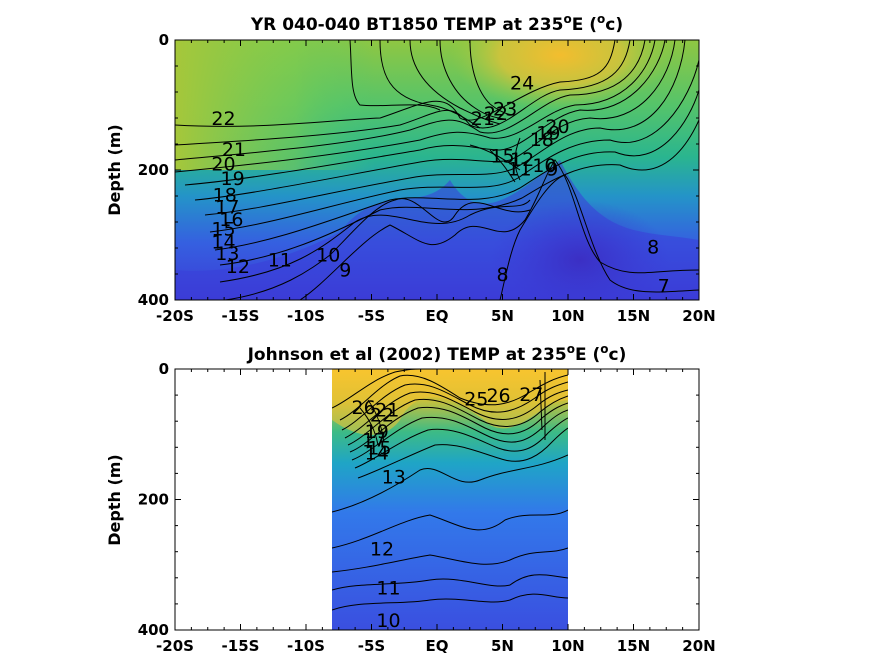 This screenshot has width=875, height=656. I want to click on panel-1-title: YR 040-040 BT1850 TEMP at 235oE (oc), so click(436, 23).